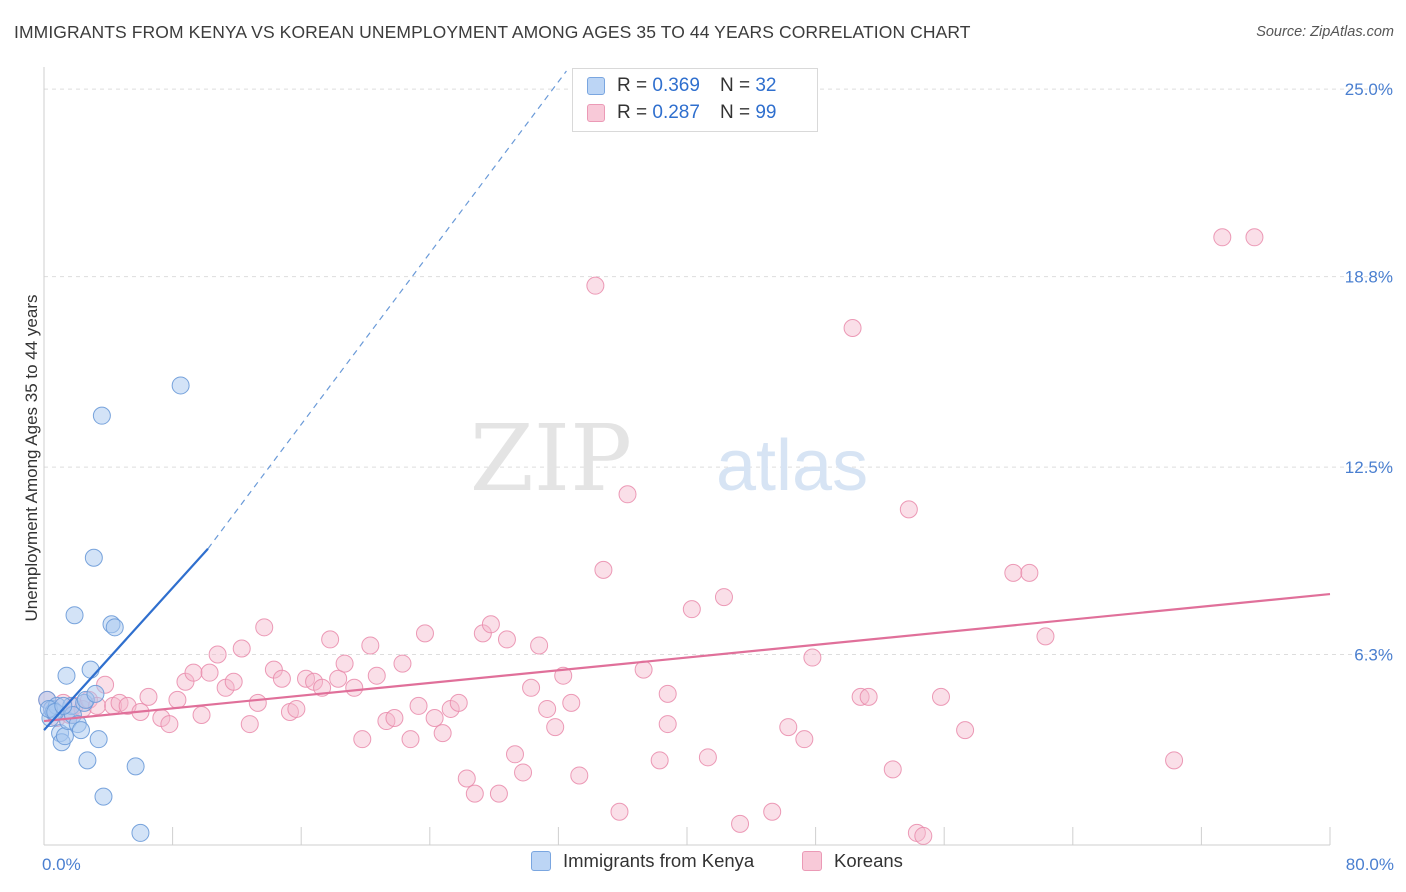 Image resolution: width=1406 pixels, height=892 pixels. I want to click on legend-swatch-koreans-bottom, so click(812, 861).